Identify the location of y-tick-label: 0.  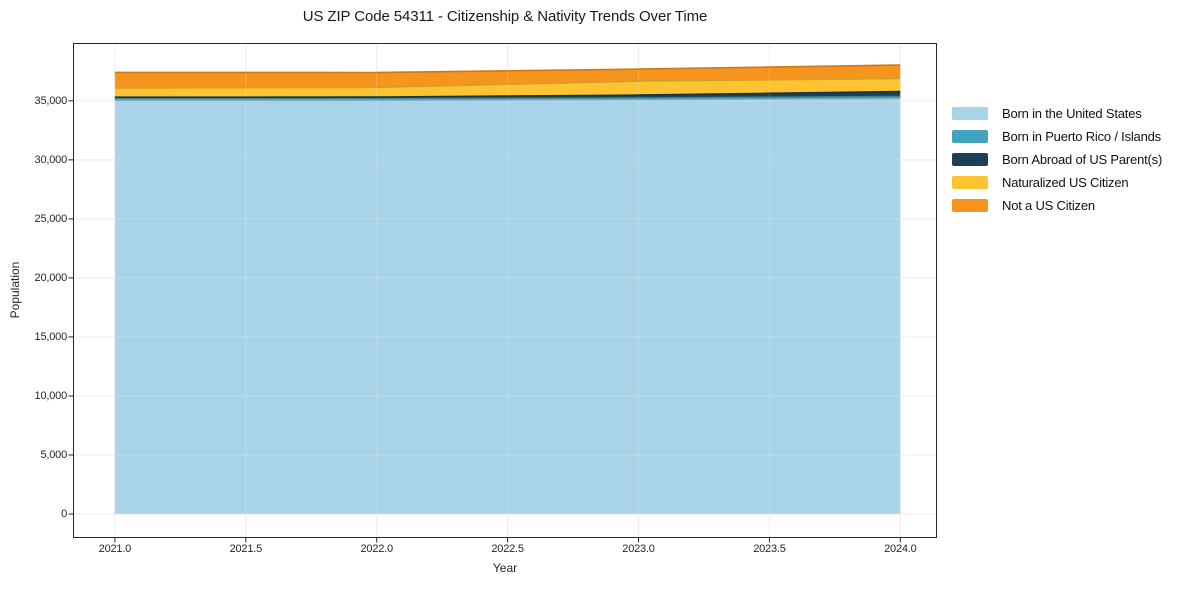
(64, 514).